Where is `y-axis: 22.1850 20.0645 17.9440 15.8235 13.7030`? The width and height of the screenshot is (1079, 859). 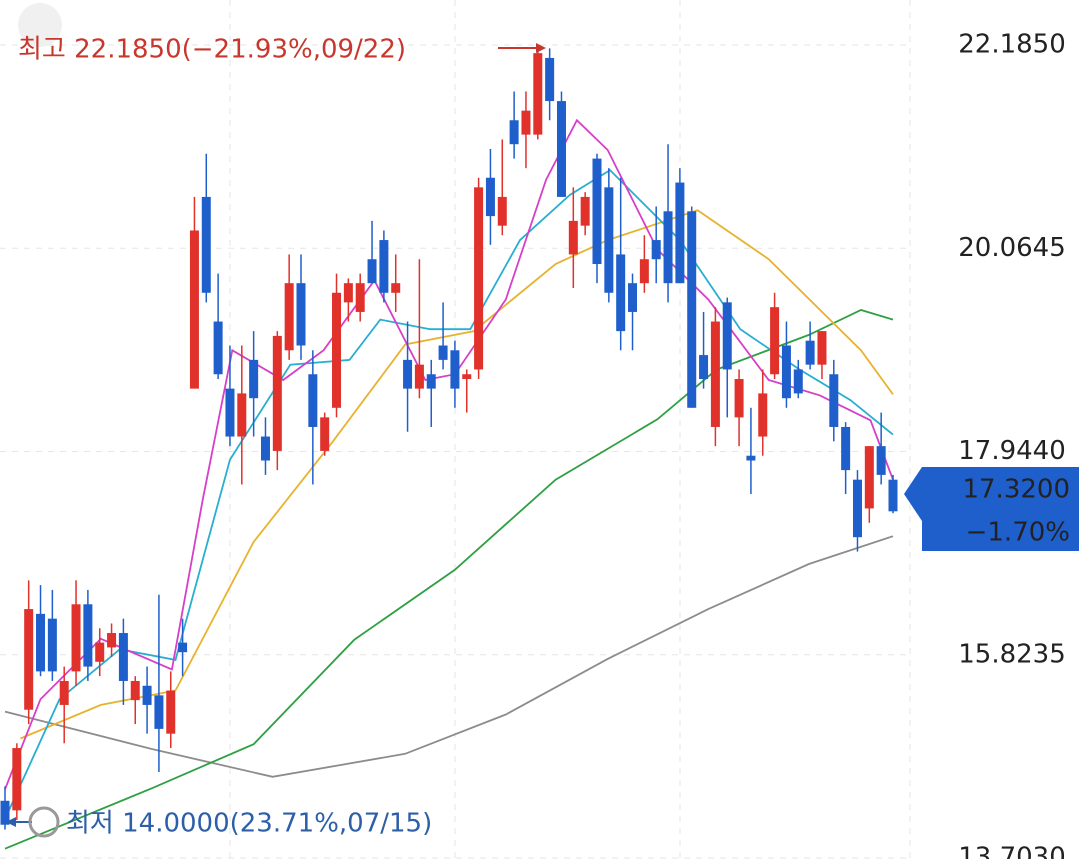 y-axis: 22.1850 20.0645 17.9440 15.8235 13.7030 is located at coordinates (1012, 444).